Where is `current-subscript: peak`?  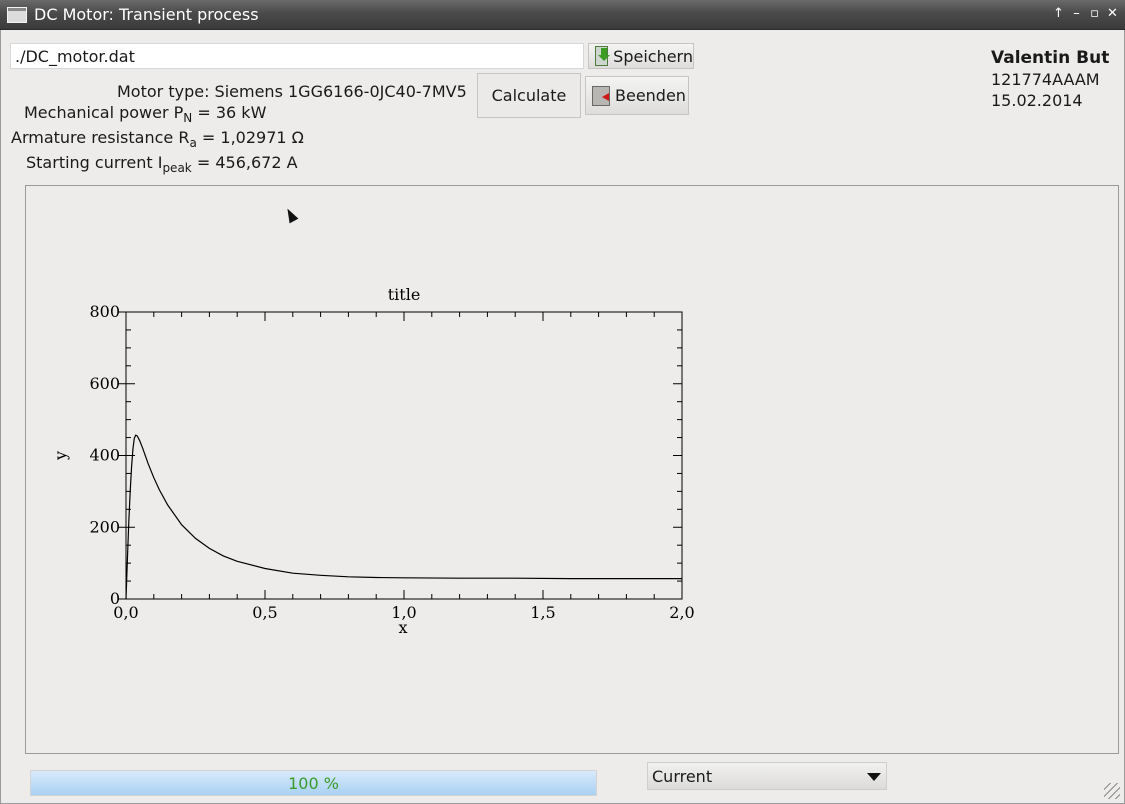 current-subscript: peak is located at coordinates (177, 168).